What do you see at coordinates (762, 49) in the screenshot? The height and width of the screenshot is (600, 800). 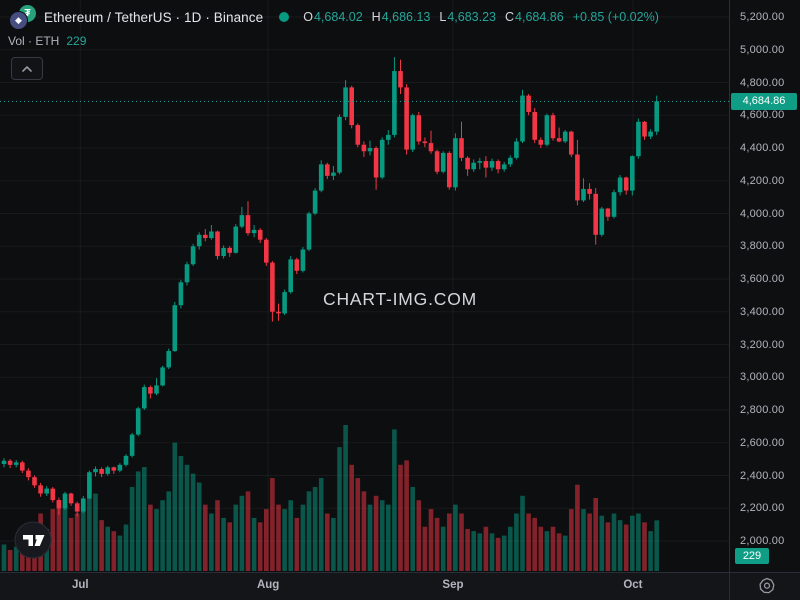 I see `price-tick-label: 5,000.00` at bounding box center [762, 49].